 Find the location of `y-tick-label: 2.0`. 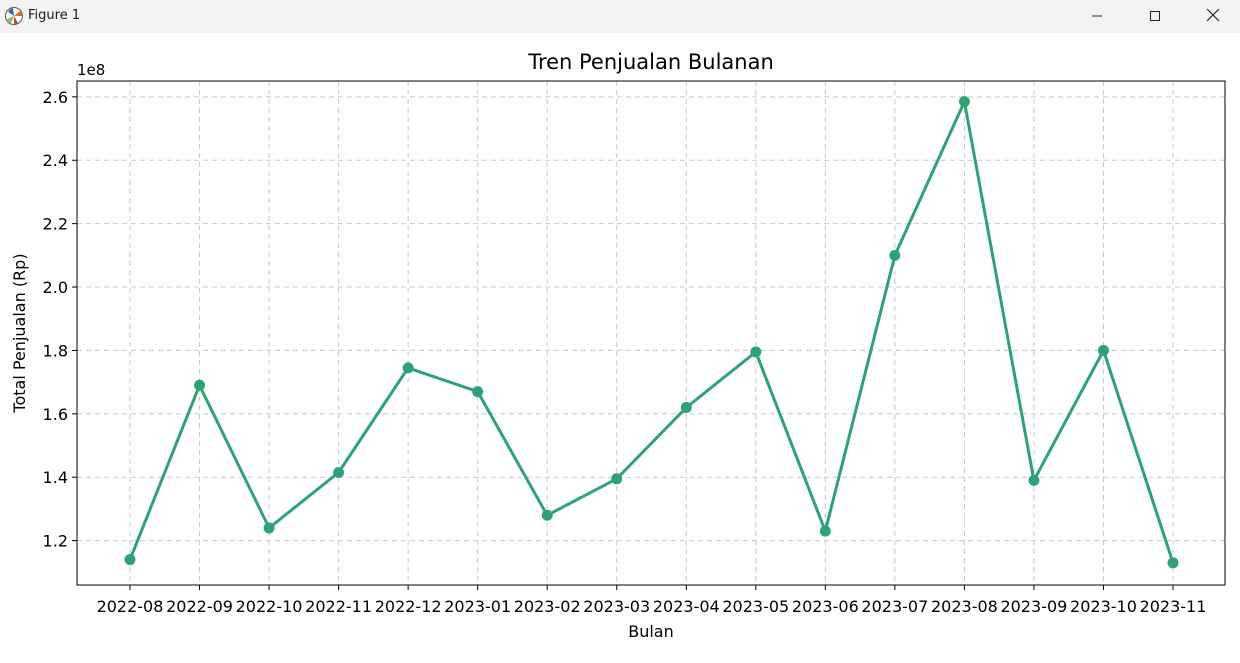

y-tick-label: 2.0 is located at coordinates (55, 287).